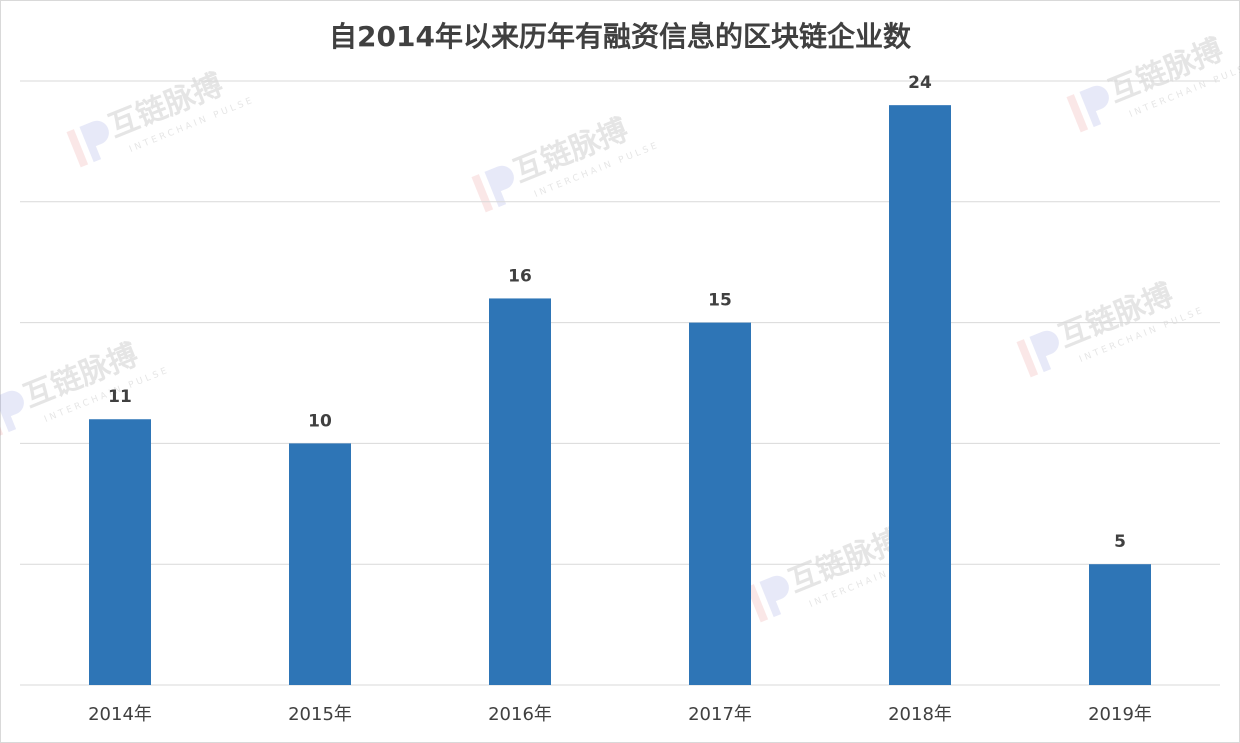 The height and width of the screenshot is (743, 1240). What do you see at coordinates (920, 714) in the screenshot?
I see `x-tick-label: 2018年` at bounding box center [920, 714].